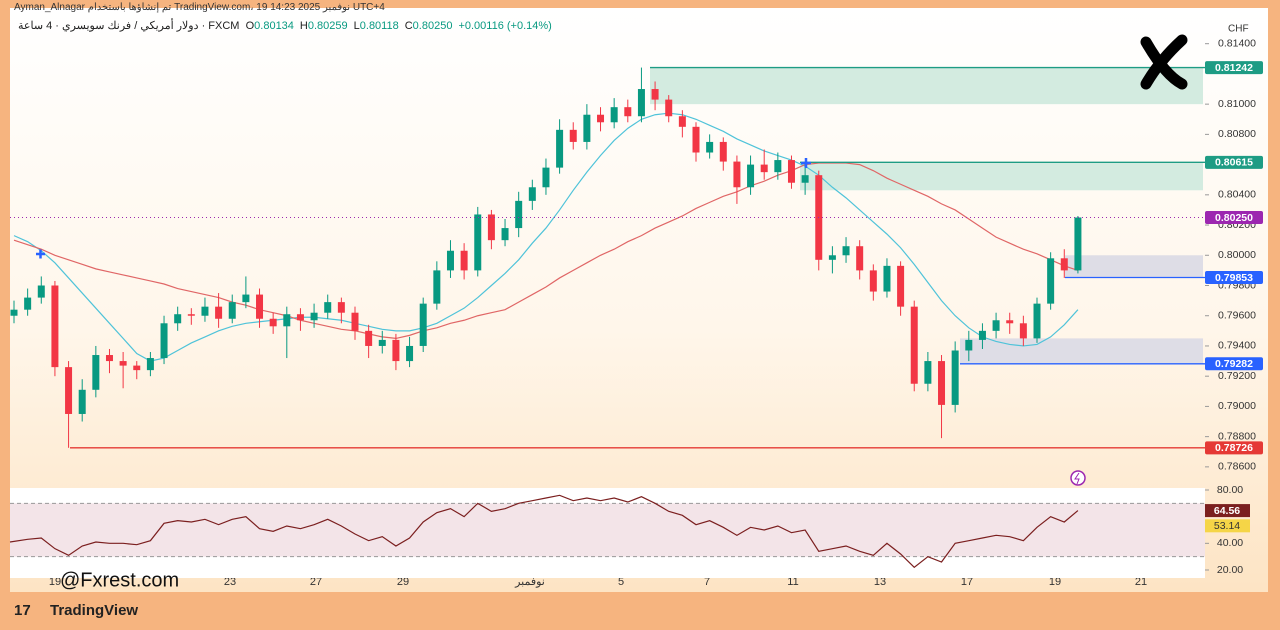  Describe the element at coordinates (250, 26) in the screenshot. I see `ohlc-letter: O` at that location.